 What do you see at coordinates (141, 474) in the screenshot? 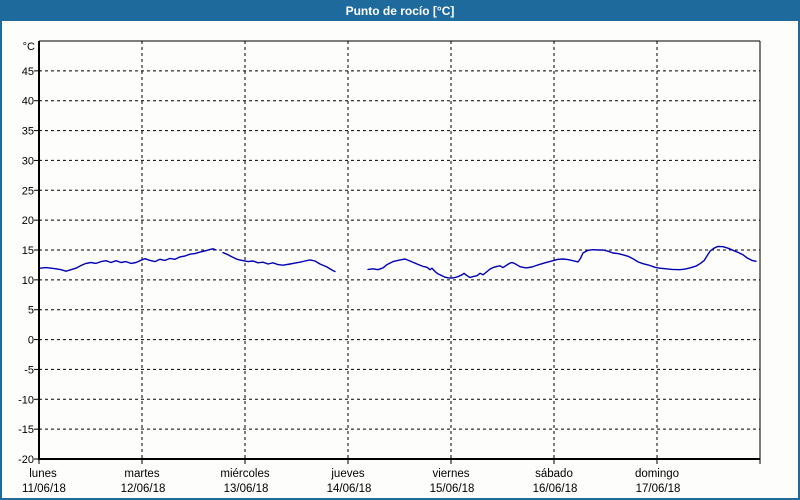
I see `x-axis-day-label: martes` at bounding box center [141, 474].